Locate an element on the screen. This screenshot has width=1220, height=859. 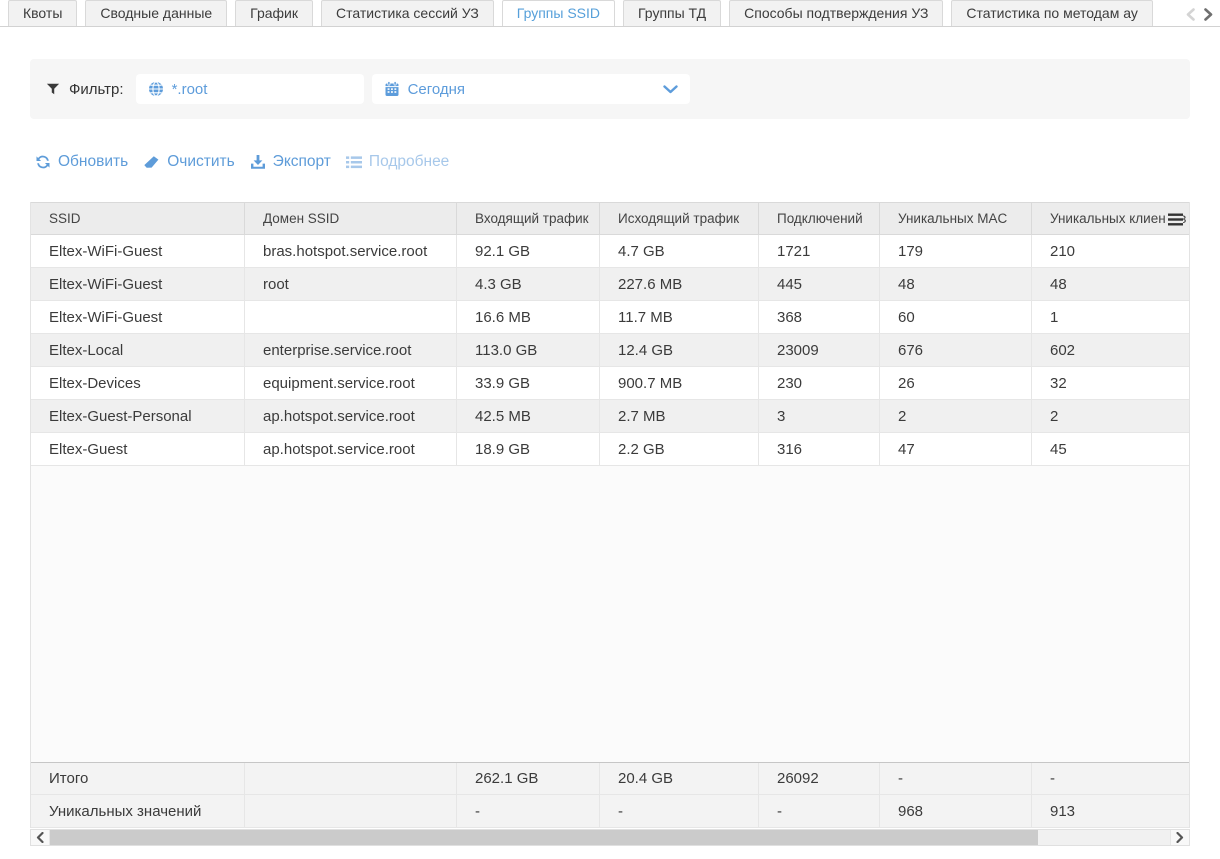
filter-label: Фильтр: is located at coordinates (96, 89).